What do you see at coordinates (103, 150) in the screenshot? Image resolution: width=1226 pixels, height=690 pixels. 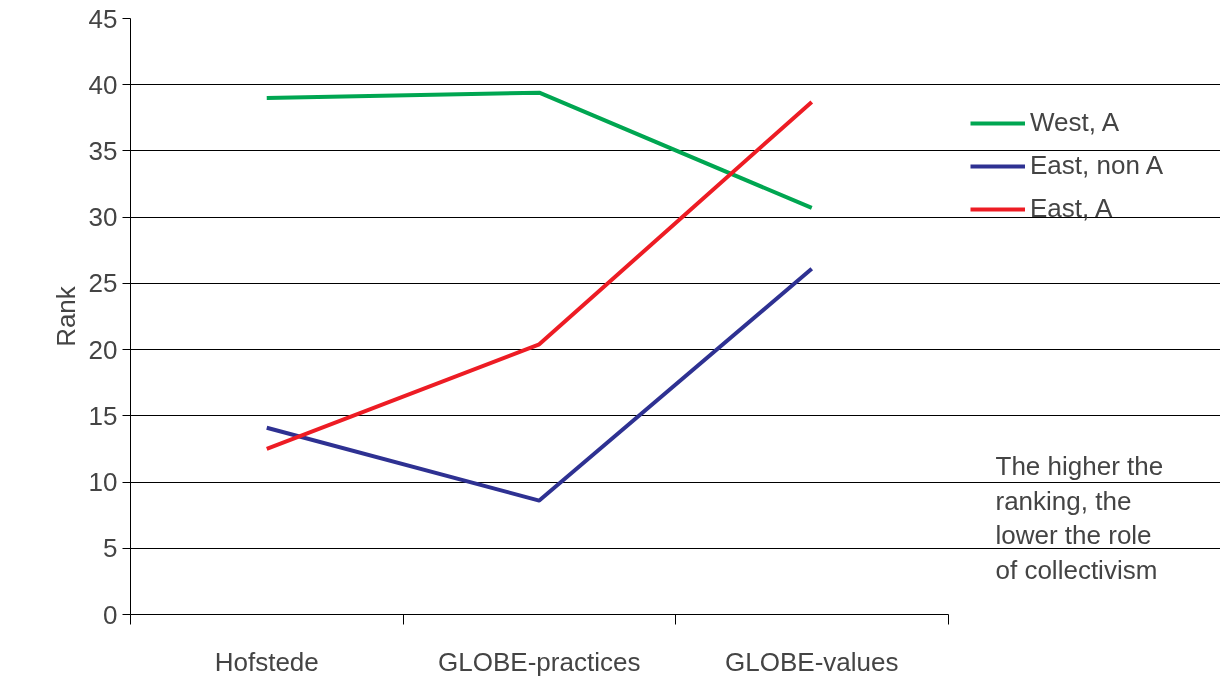 I see `y-tick-label: 35` at bounding box center [103, 150].